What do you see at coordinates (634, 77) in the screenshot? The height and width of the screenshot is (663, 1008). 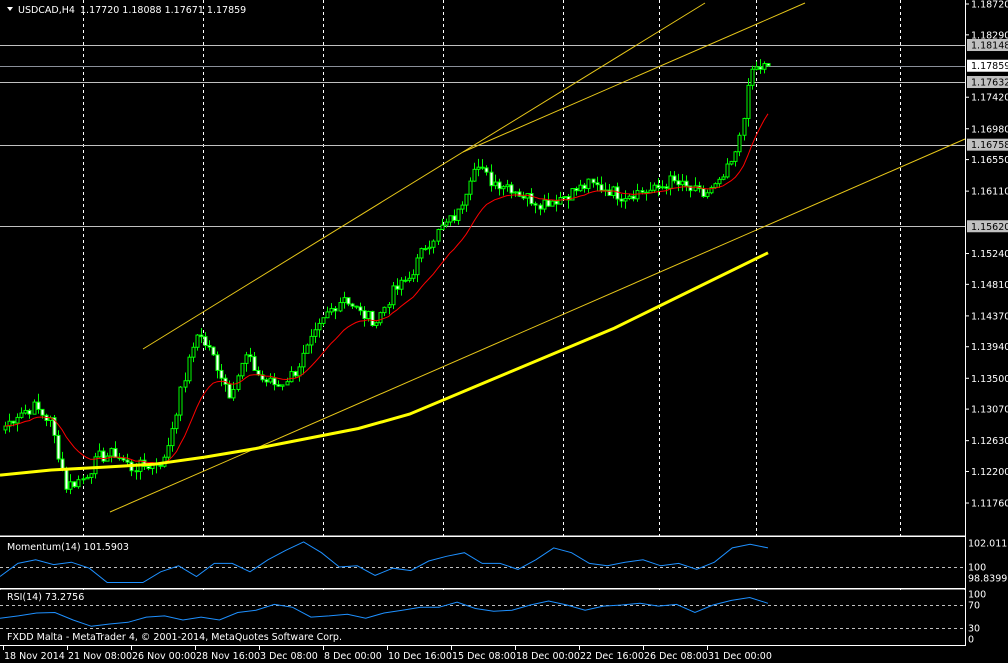 I see `trendline-upper-shallow` at bounding box center [634, 77].